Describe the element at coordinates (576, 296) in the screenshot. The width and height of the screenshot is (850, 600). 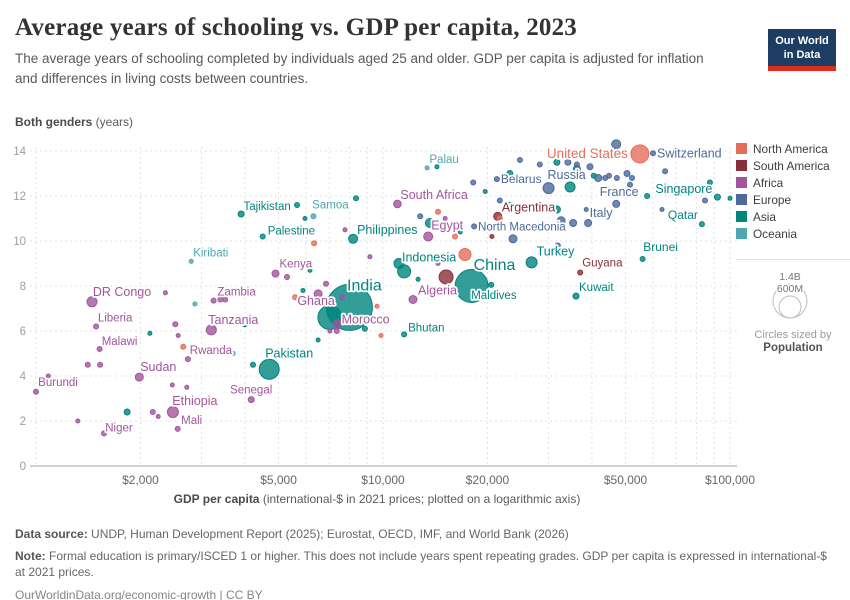
I see `data-point-kuwait` at that location.